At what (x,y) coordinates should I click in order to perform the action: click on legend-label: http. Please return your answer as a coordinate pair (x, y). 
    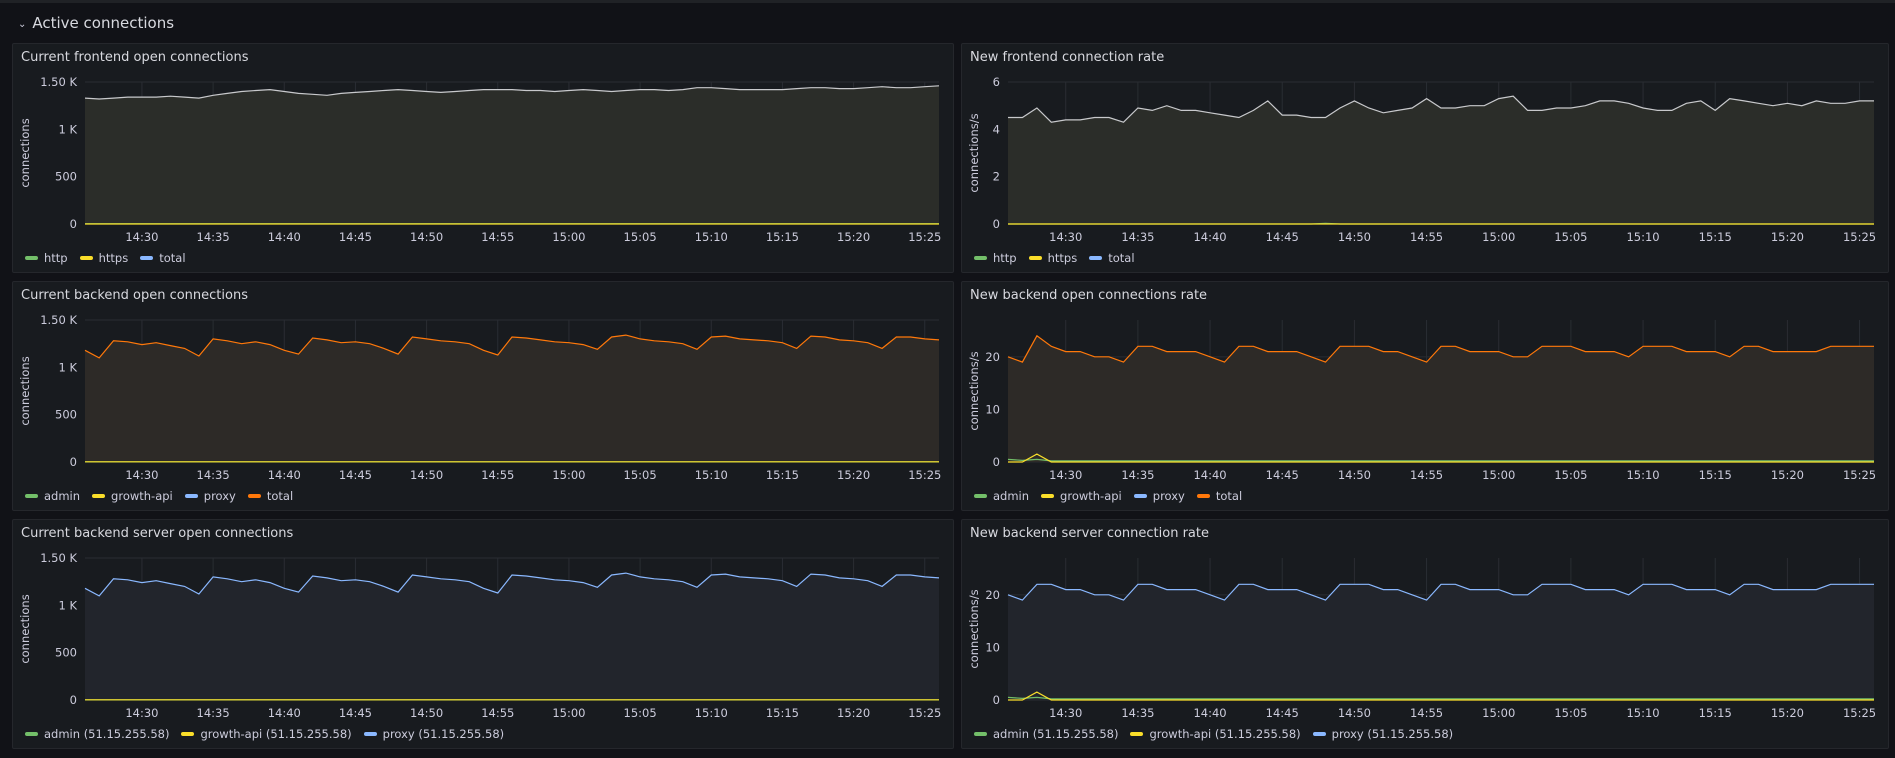
    Looking at the image, I should click on (56, 258).